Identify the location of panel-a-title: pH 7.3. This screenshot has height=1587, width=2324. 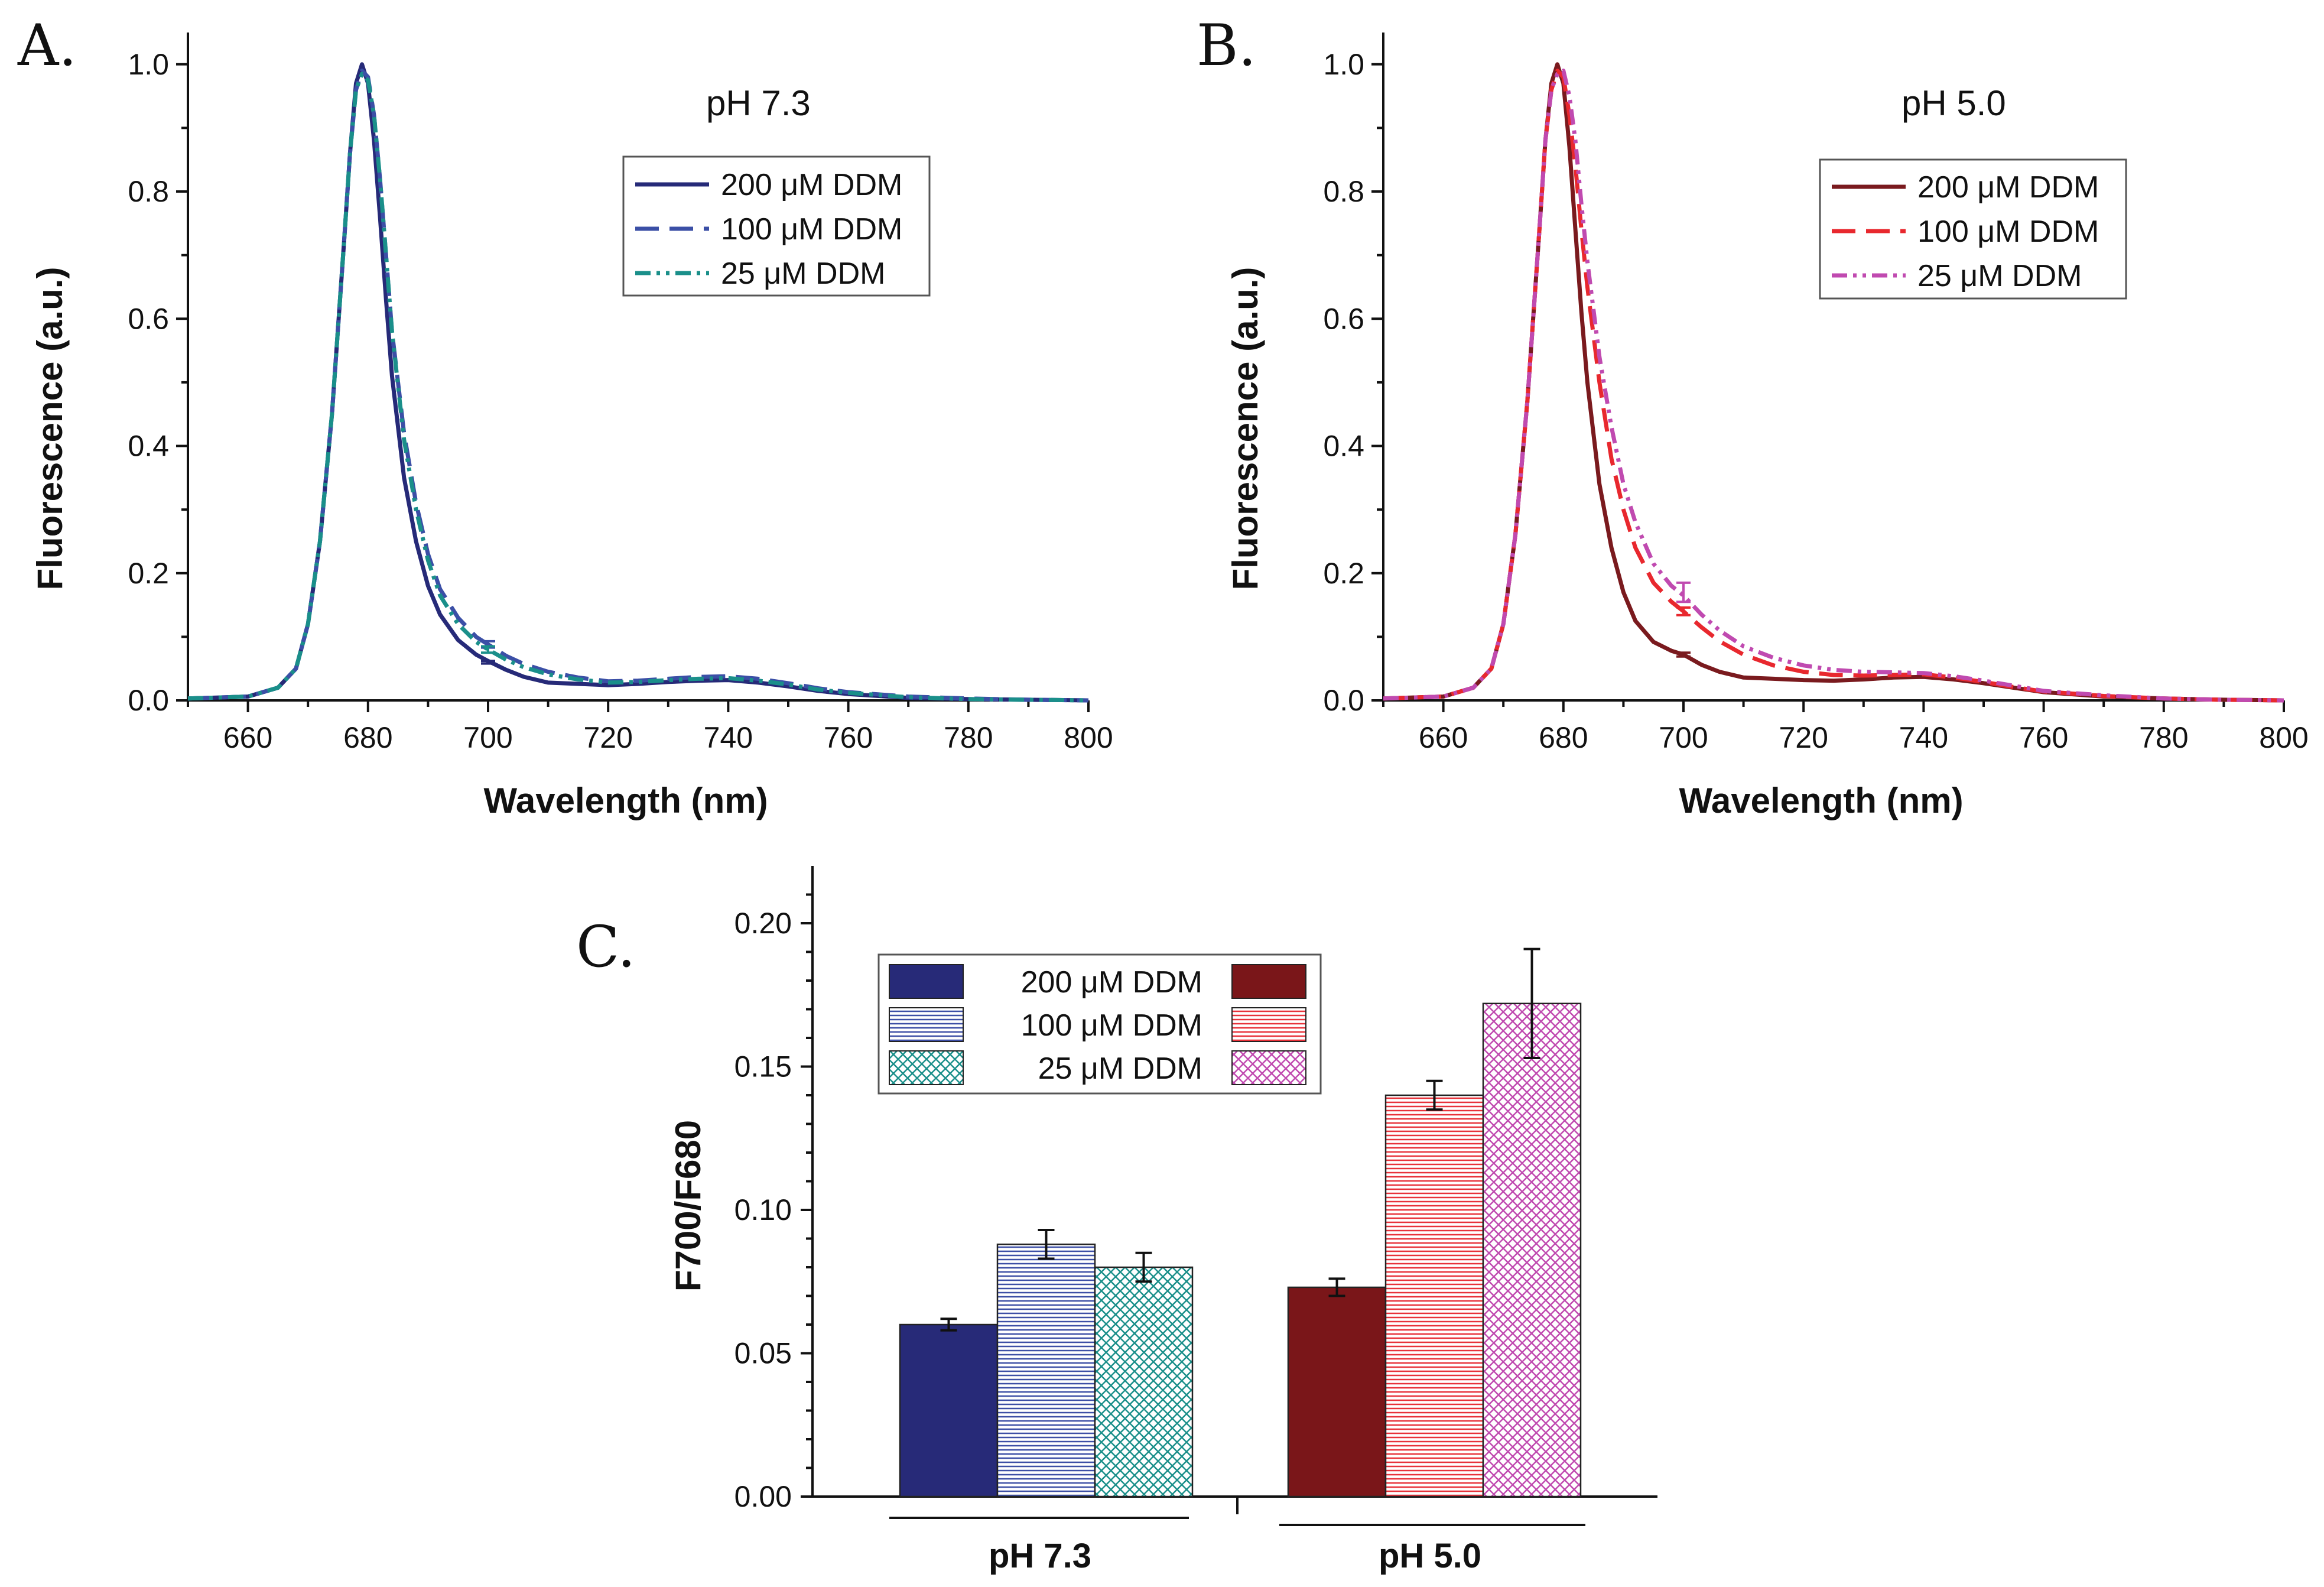
(758, 103).